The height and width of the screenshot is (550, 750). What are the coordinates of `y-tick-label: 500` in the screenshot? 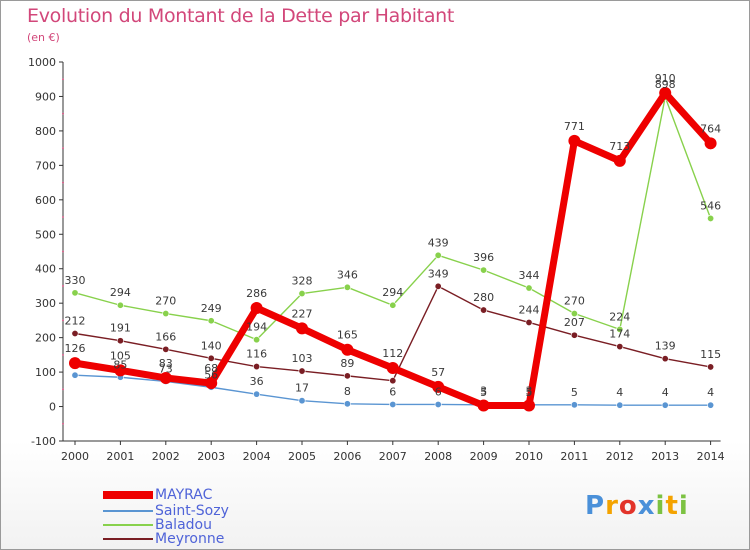 It's located at (45, 234).